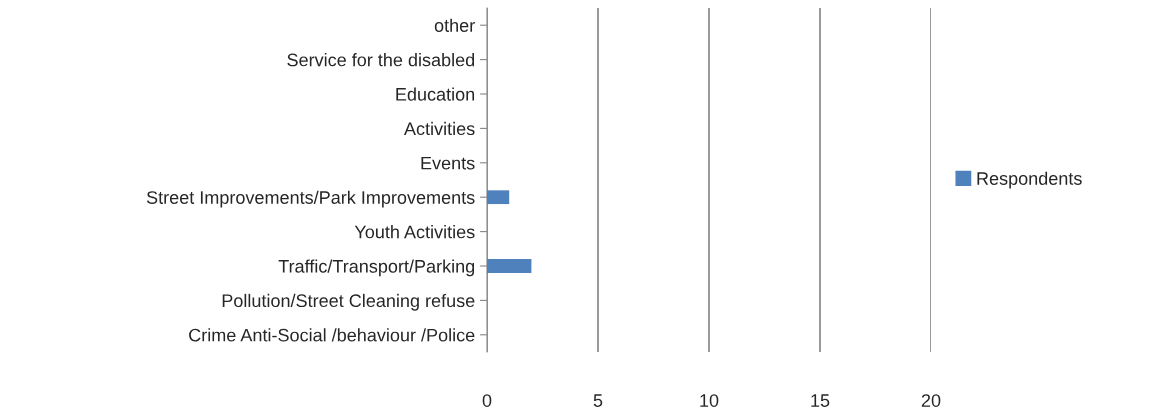  What do you see at coordinates (381, 60) in the screenshot?
I see `y-tick-label: Service for the disabled` at bounding box center [381, 60].